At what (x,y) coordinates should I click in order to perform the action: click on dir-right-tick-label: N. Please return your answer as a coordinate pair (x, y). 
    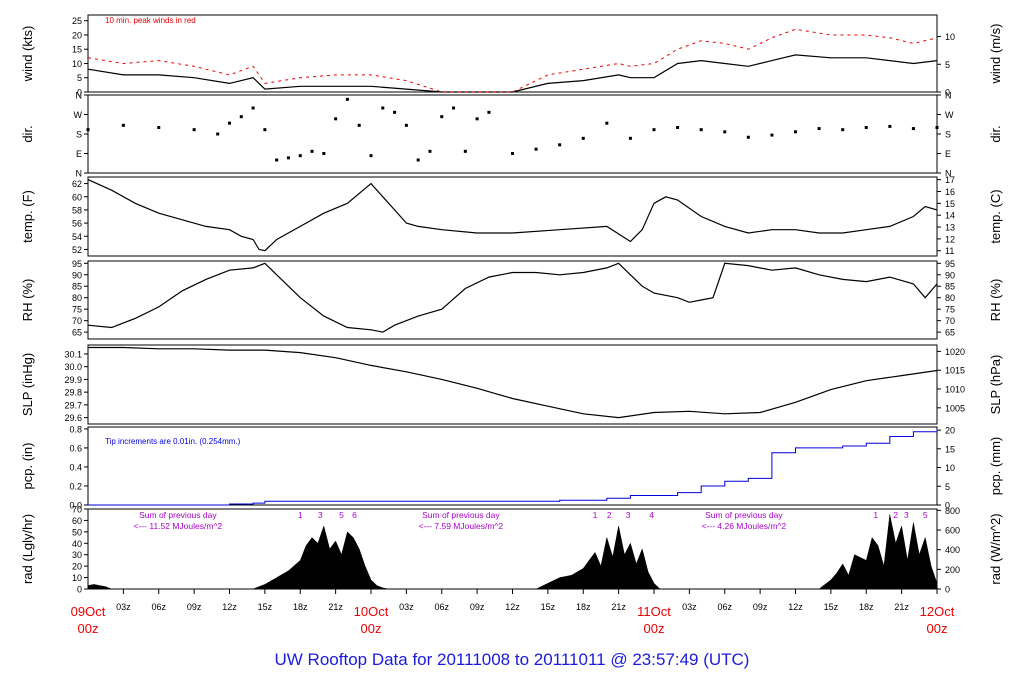
    Looking at the image, I should click on (948, 174).